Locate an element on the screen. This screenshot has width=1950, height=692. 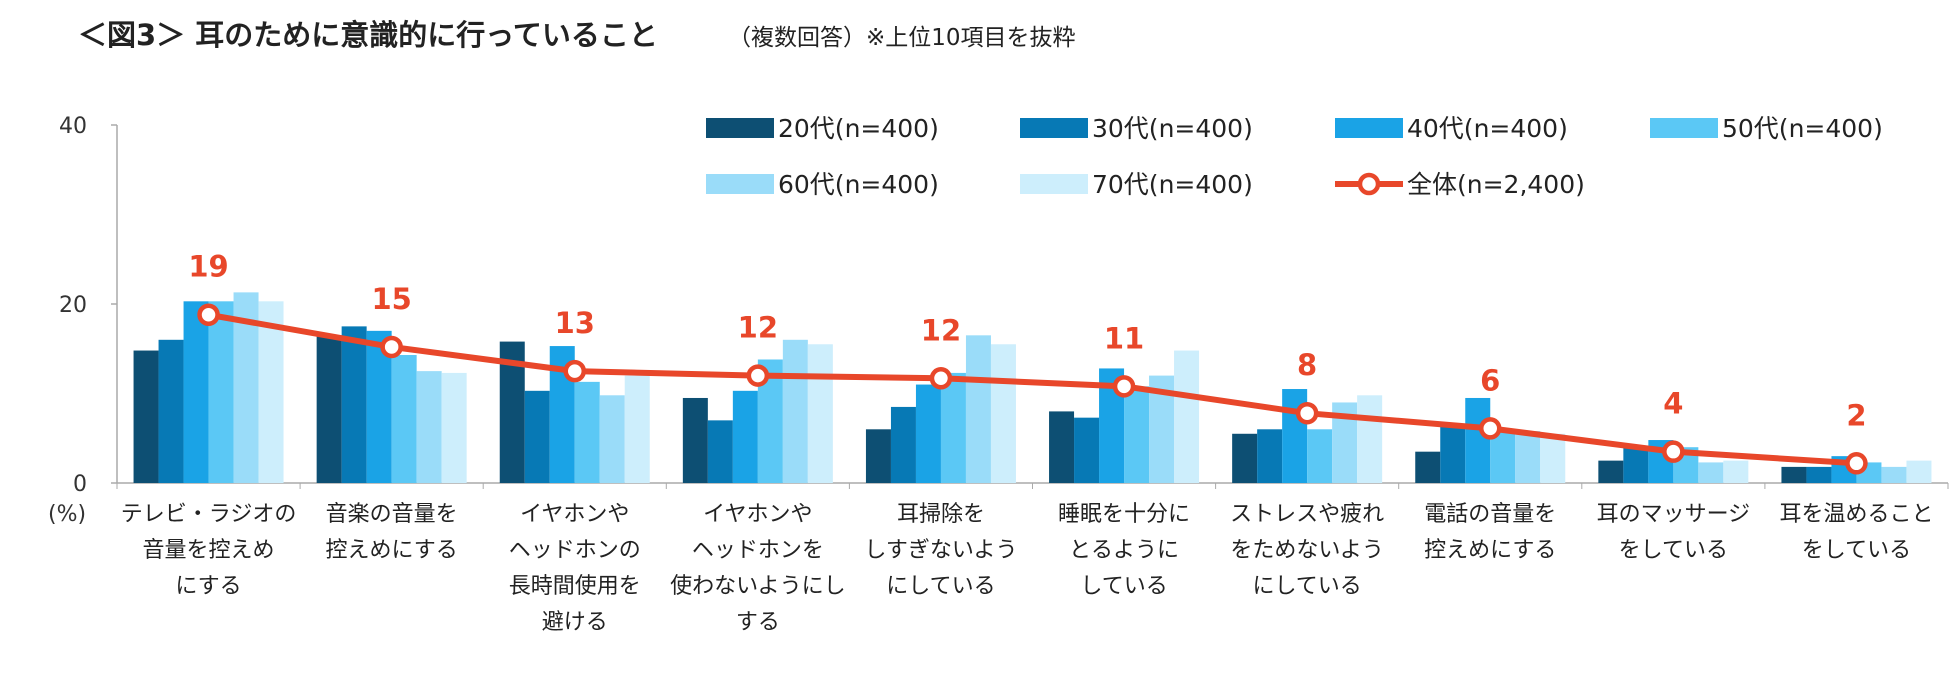
category-label-line: 長時間使用を is located at coordinates (575, 586).